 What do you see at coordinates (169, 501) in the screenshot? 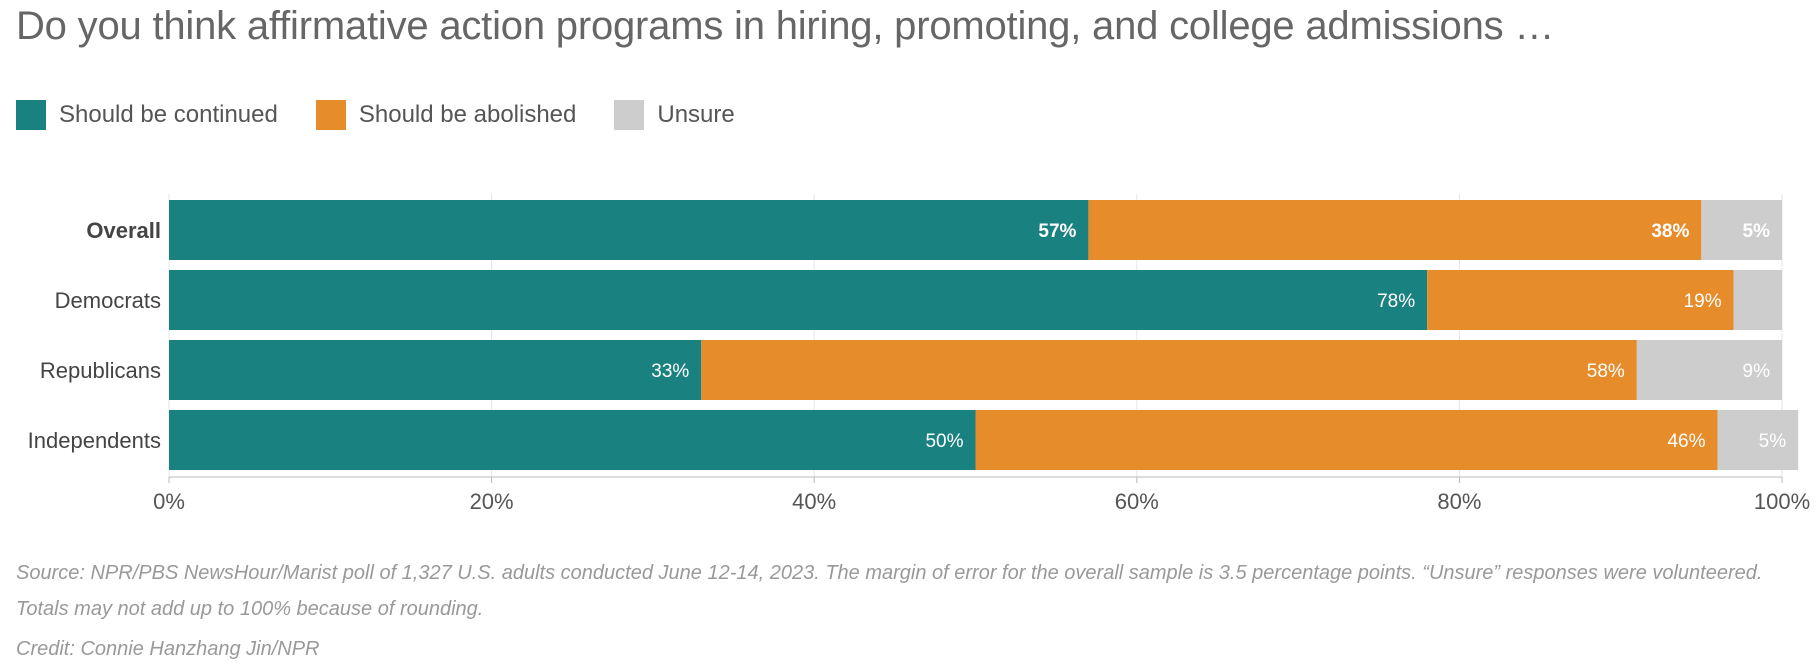
I see `x-tick-label: 0%` at bounding box center [169, 501].